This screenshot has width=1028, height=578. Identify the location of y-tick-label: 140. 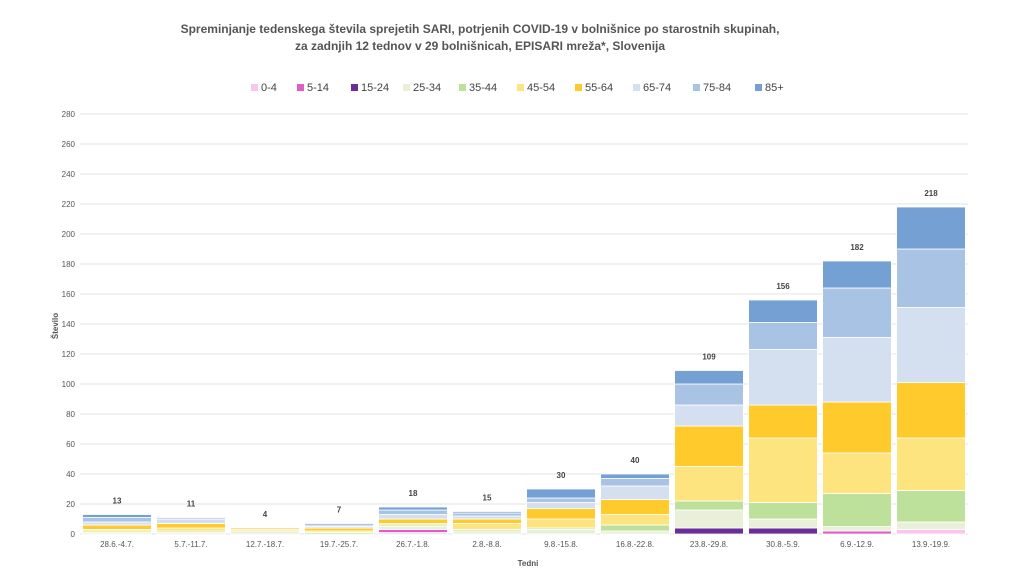
(69, 324).